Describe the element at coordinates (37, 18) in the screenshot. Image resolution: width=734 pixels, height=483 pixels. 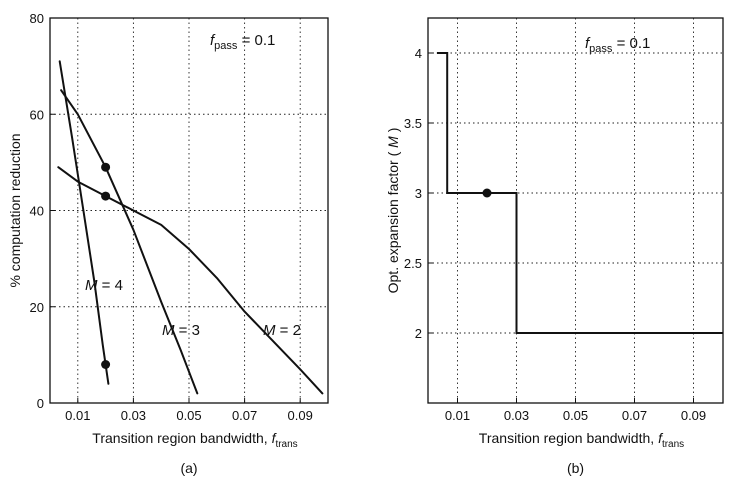
I see `y-tick-label: 80` at that location.